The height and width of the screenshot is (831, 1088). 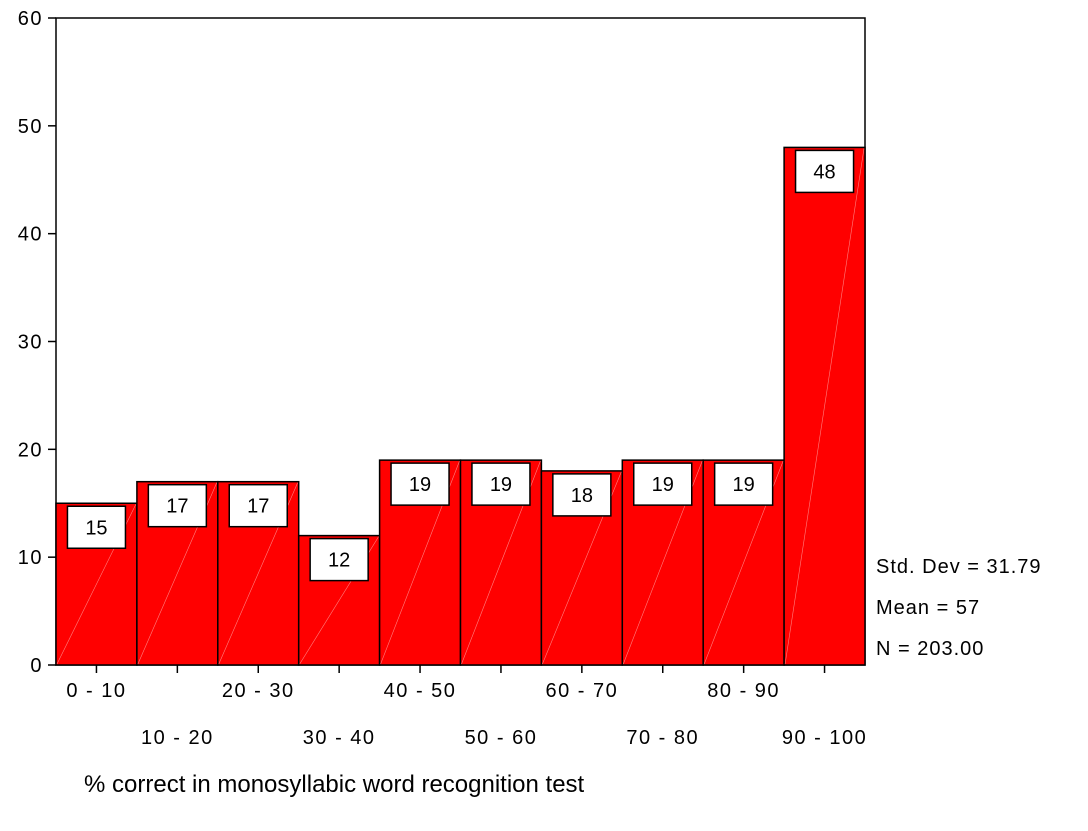 I want to click on bar-data-label-2: 17, so click(x=177, y=507).